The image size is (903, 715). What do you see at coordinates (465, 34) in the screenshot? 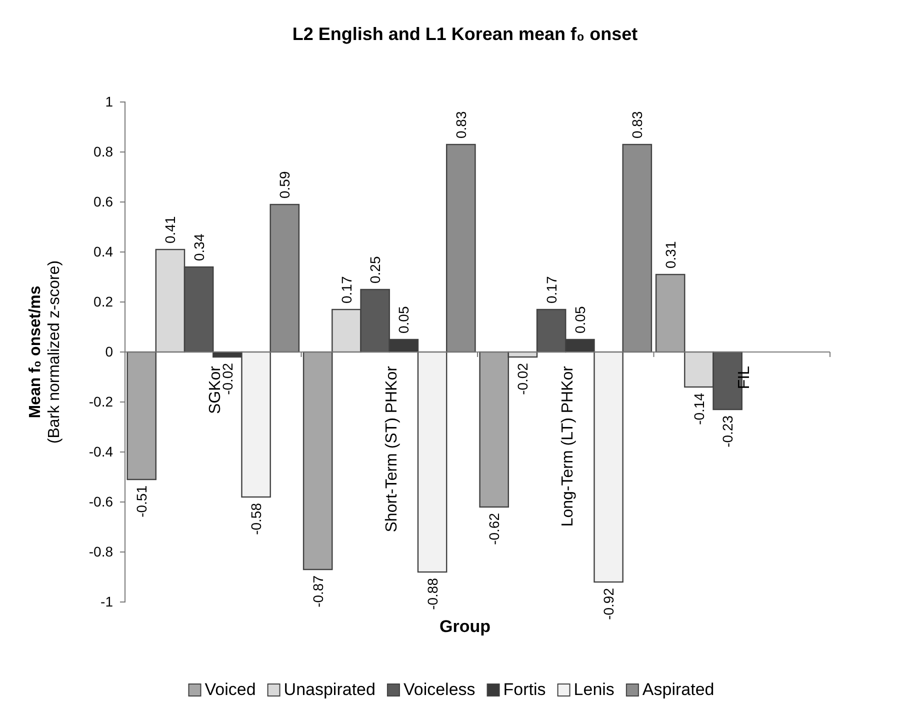
I see `chart-title: L2 English and L1 Korean mean f₀ onset` at bounding box center [465, 34].